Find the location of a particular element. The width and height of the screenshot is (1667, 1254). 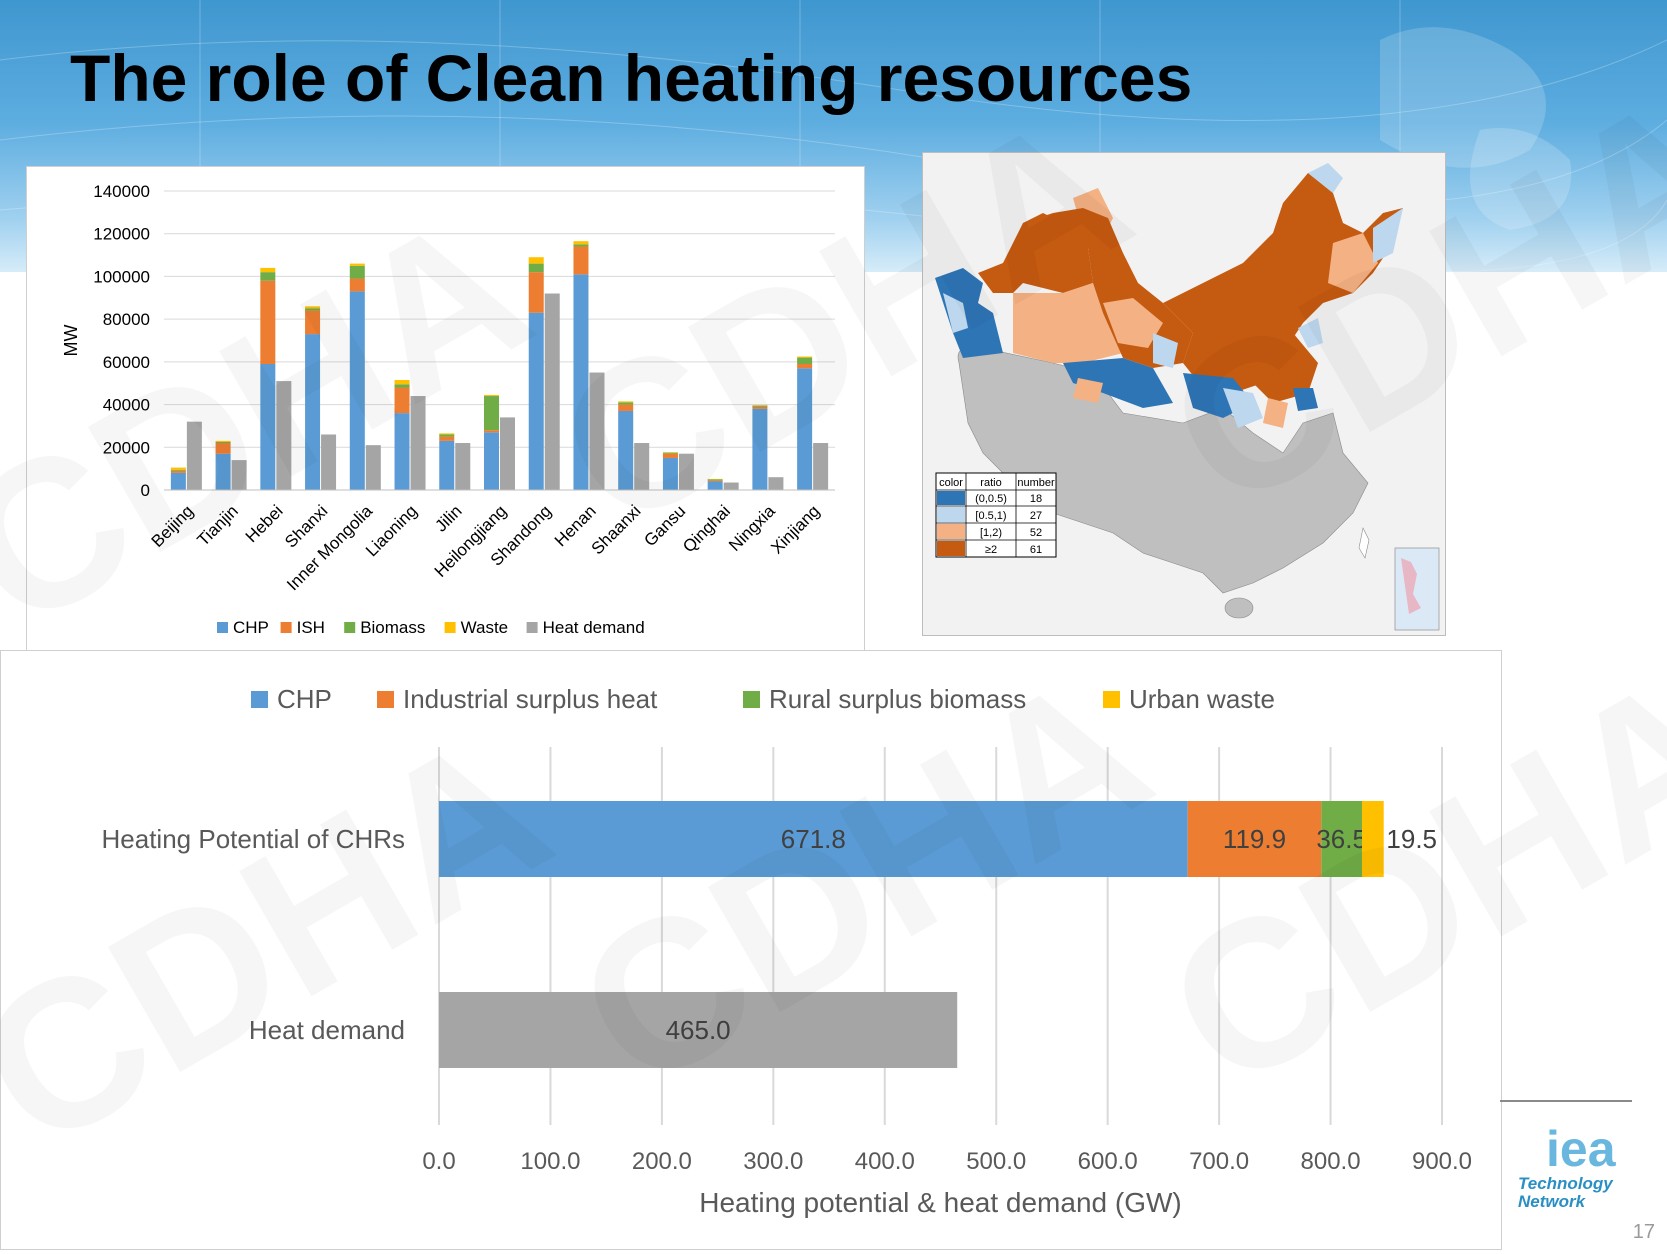

y-tick-label: 80000 is located at coordinates (126, 319).